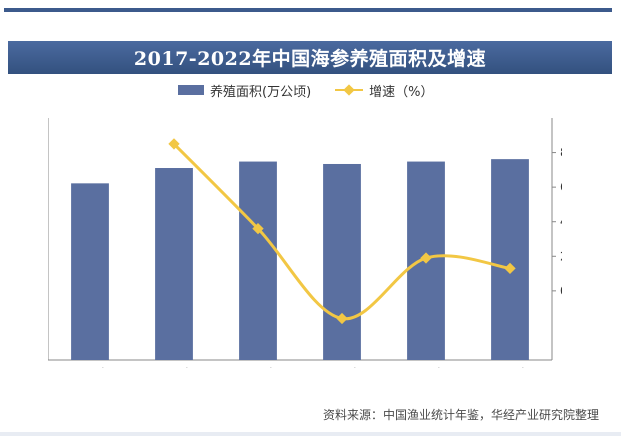 The width and height of the screenshot is (621, 439). I want to click on title-bar: 2017-2022年中国海参养殖面积及增速, so click(310, 57).